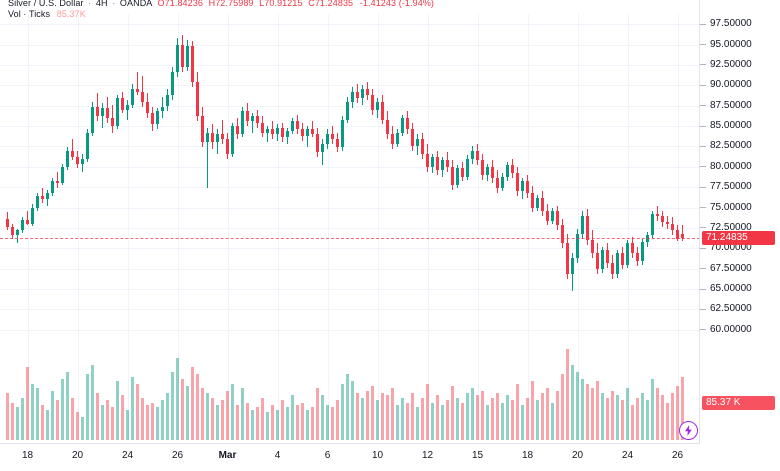 This screenshot has width=780, height=471. What do you see at coordinates (46, 4) in the screenshot?
I see `legend-symbol: Silver / U.S. Dollar` at bounding box center [46, 4].